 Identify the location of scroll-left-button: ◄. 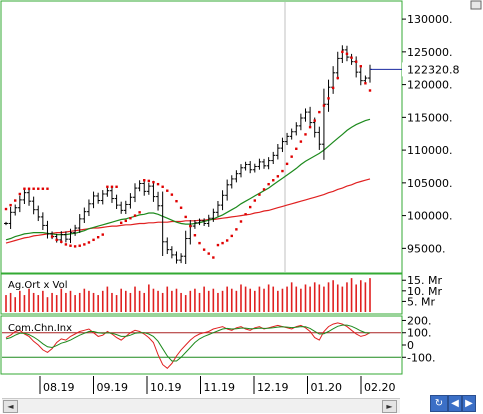
(10, 406).